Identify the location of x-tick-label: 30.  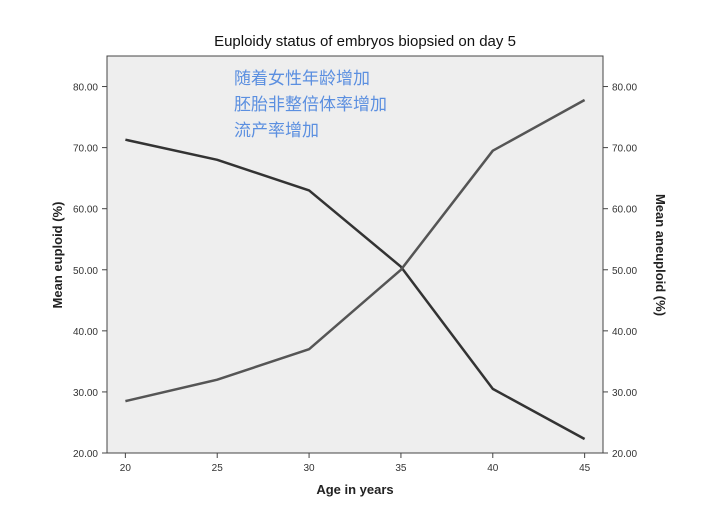
(310, 468).